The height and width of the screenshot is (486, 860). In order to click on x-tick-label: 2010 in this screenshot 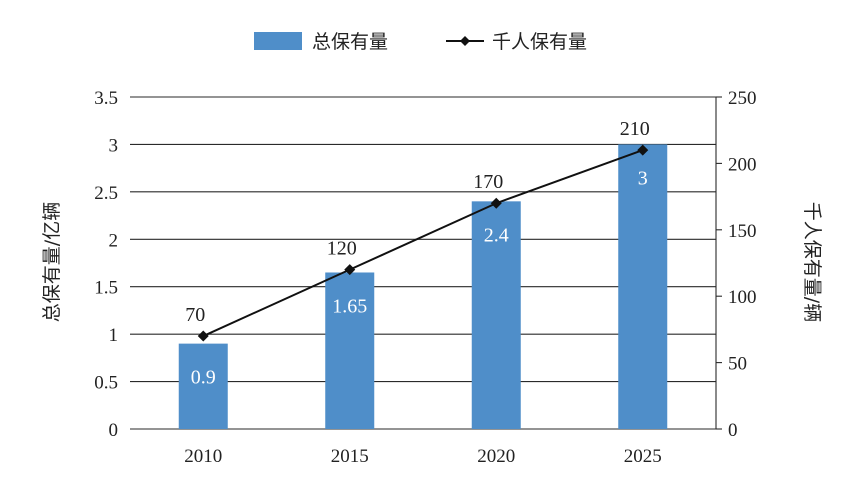, I will do `click(203, 456)`.